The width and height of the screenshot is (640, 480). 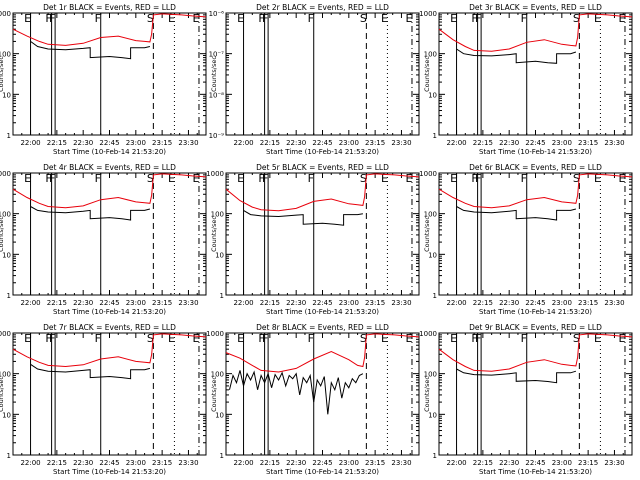 What do you see at coordinates (109, 167) in the screenshot?
I see `panel-title: Det 4r BLACK = Events, RED = LLD` at bounding box center [109, 167].